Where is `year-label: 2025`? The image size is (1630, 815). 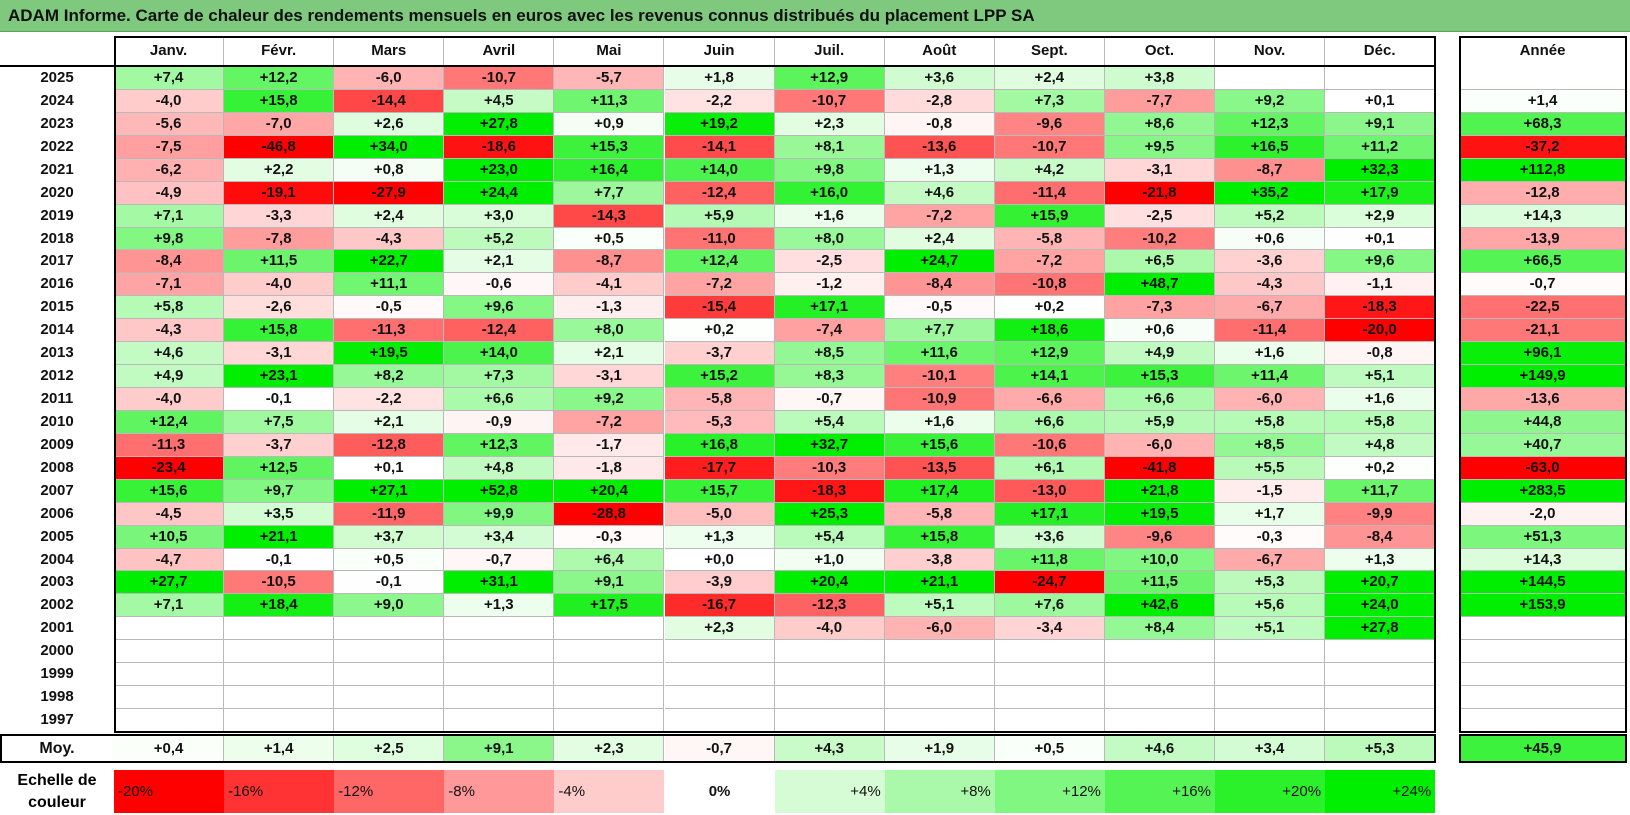
year-label: 2025 is located at coordinates (57, 77).